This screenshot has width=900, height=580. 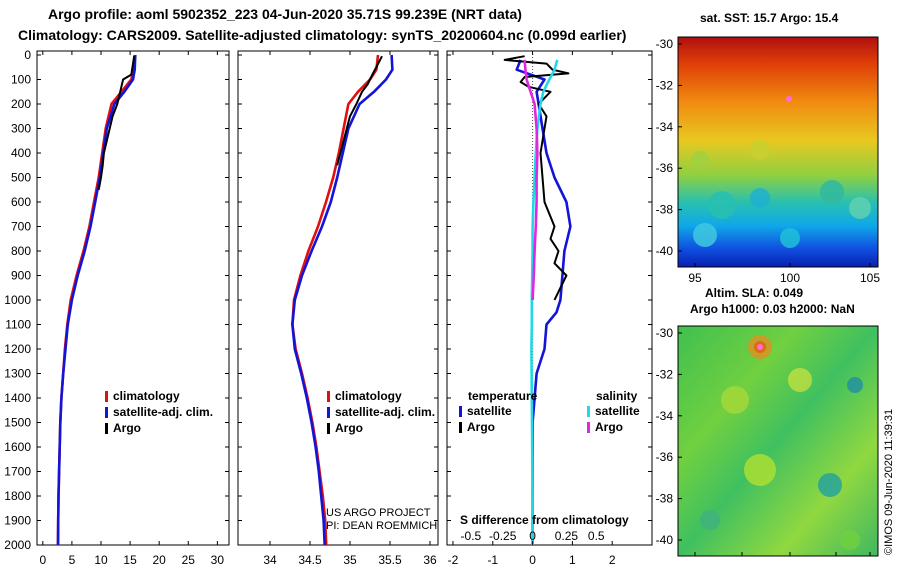 What do you see at coordinates (492, 560) in the screenshot?
I see `x-tick-label: -1` at bounding box center [492, 560].